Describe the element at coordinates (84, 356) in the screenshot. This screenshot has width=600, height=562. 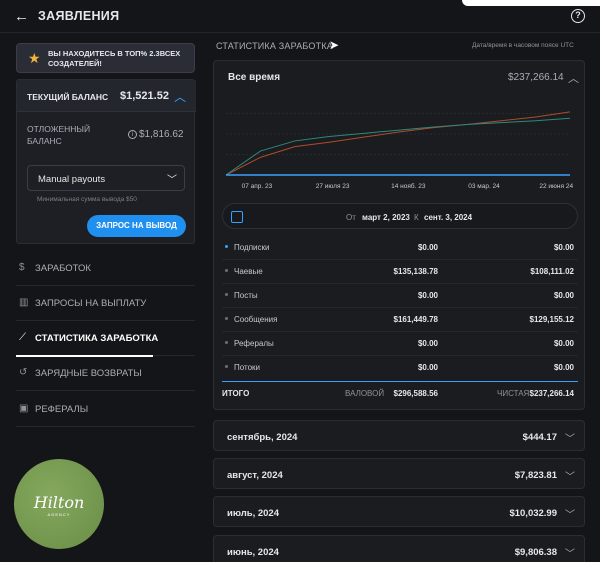
I see `active-nav-underline` at that location.